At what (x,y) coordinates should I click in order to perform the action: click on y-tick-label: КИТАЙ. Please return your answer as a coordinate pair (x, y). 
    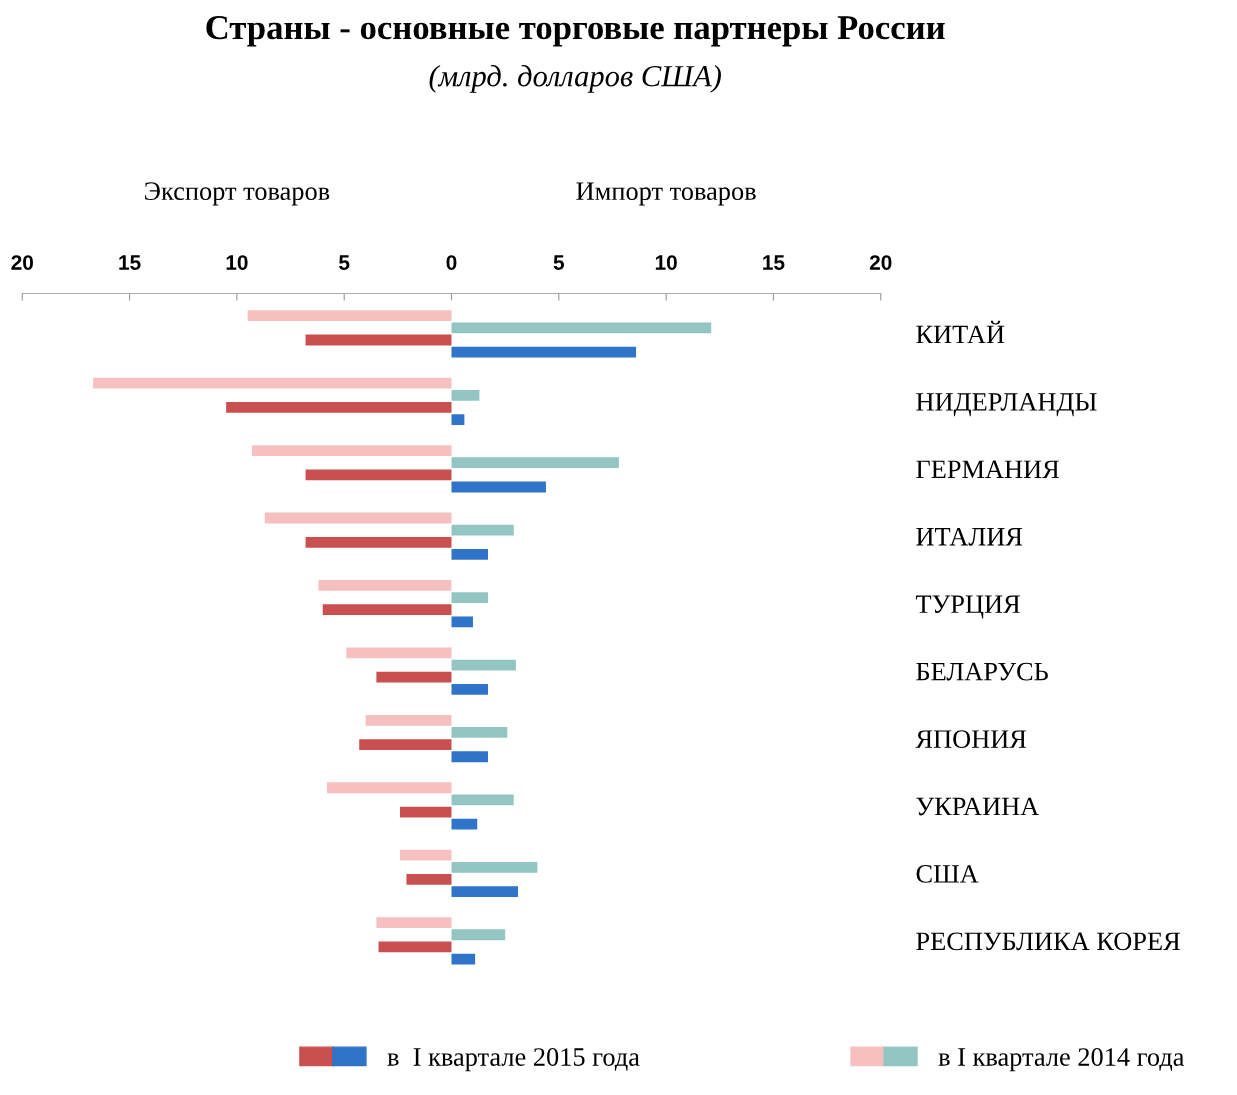
    Looking at the image, I should click on (960, 332).